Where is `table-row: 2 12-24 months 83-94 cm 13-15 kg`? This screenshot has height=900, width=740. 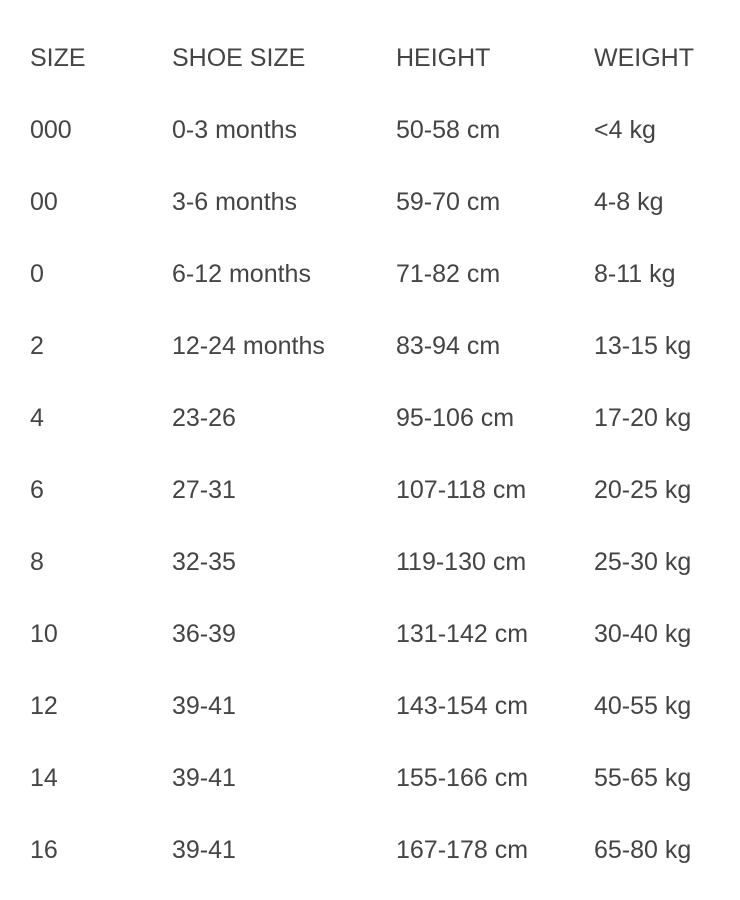 table-row: 2 12-24 months 83-94 cm 13-15 kg is located at coordinates (370, 346).